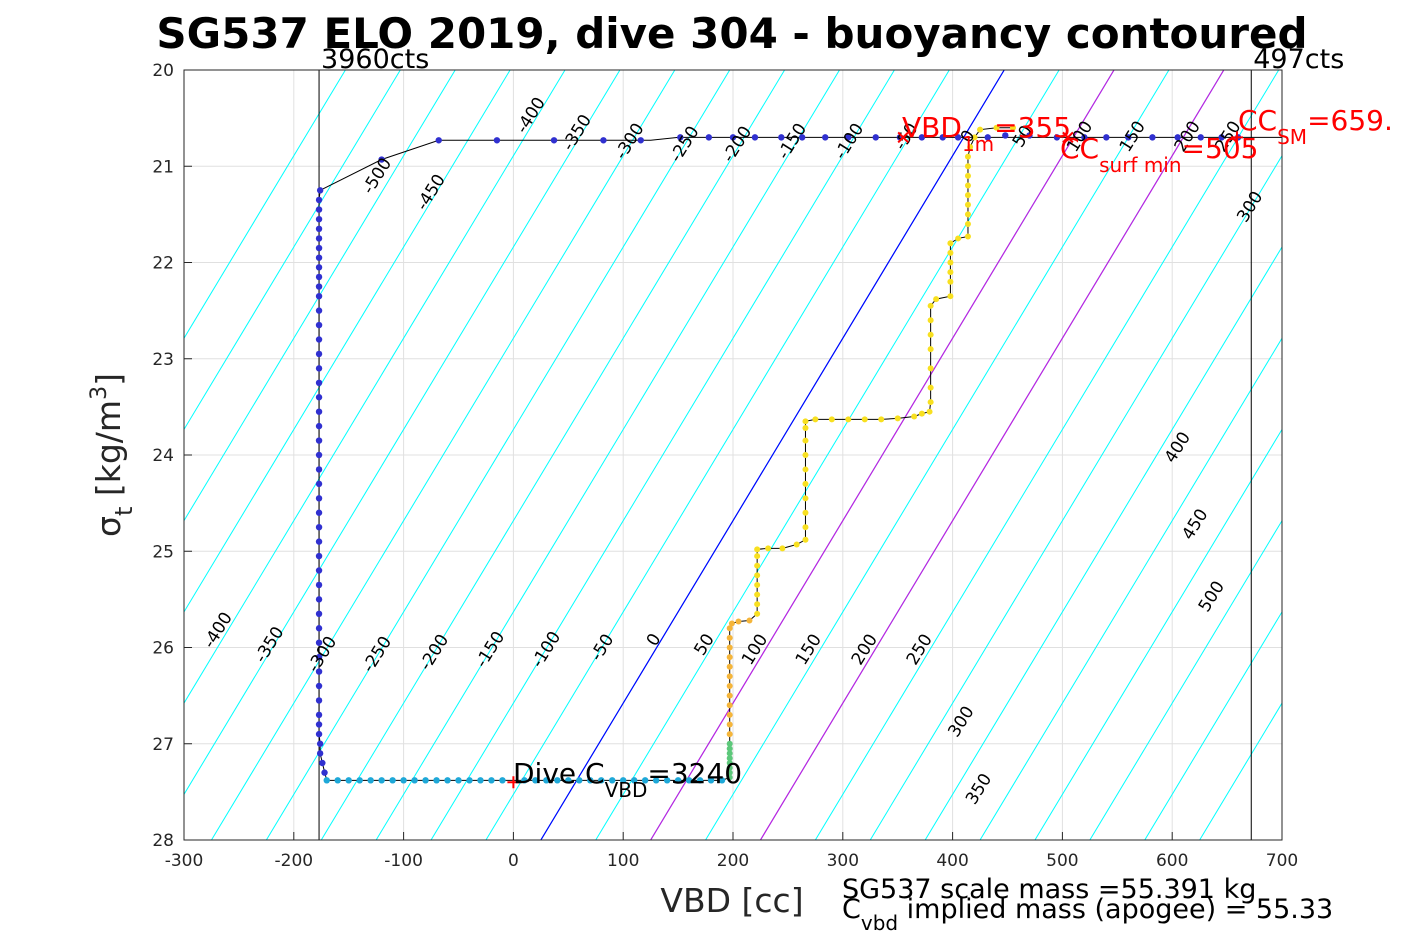 This screenshot has height=945, width=1417. I want to click on x-tick-label: 500, so click(1062, 861).